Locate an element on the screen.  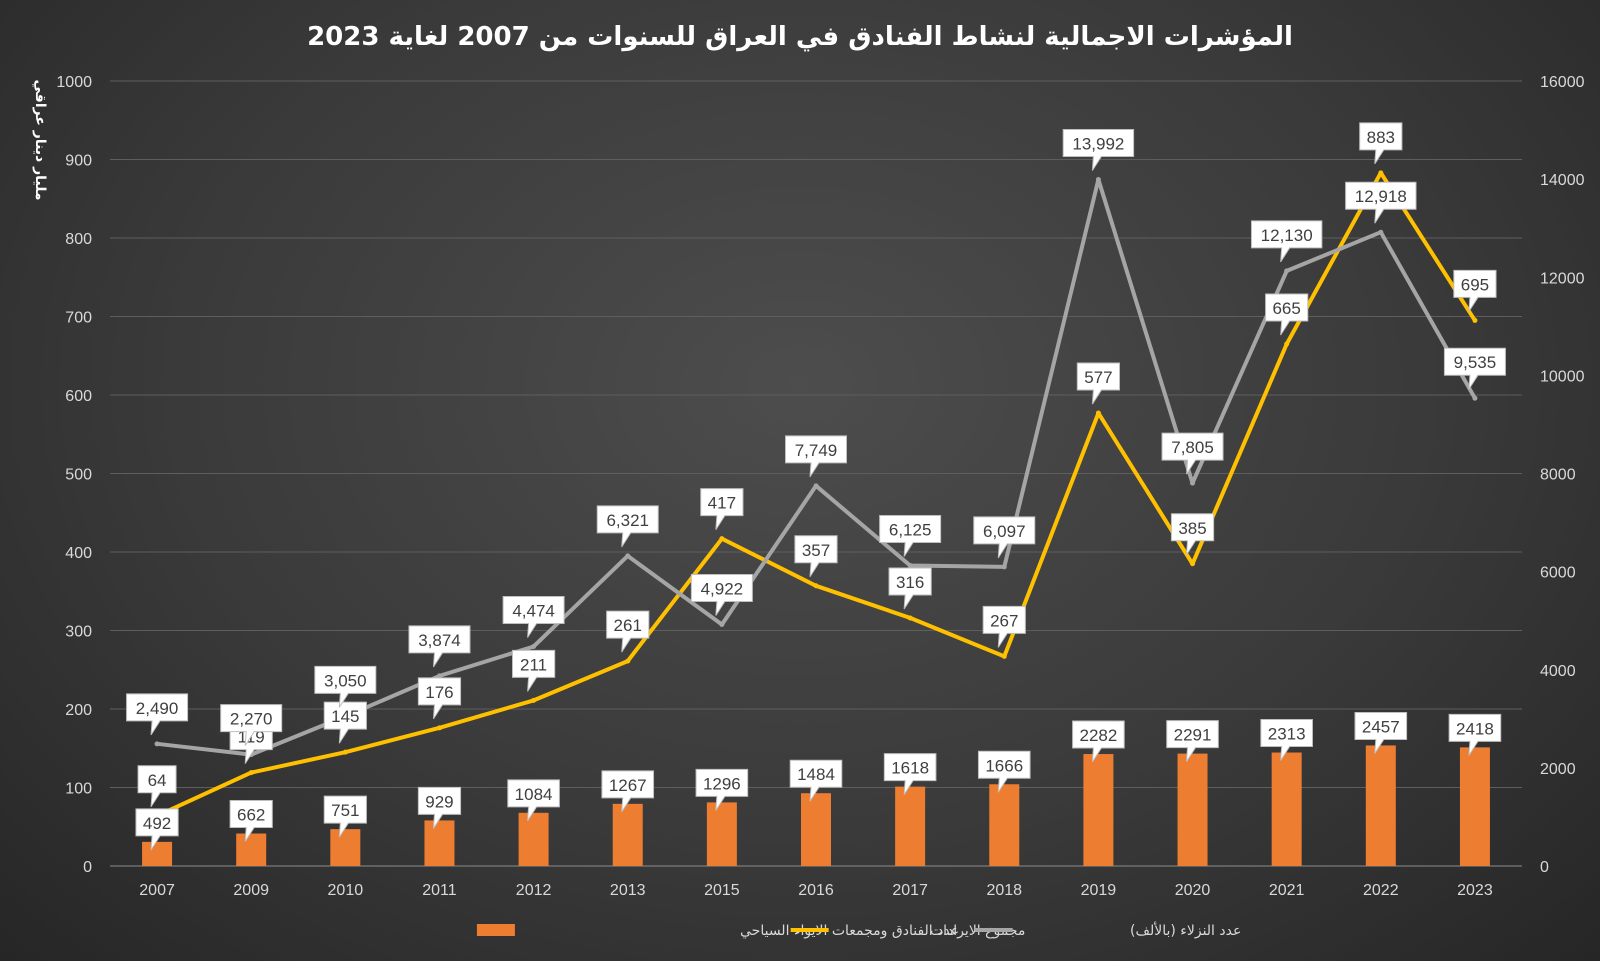
data-label-line: 357 is located at coordinates (816, 556).